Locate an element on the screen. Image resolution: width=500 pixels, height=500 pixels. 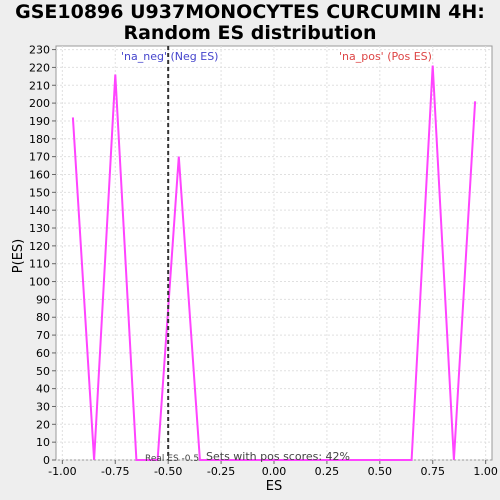
y-tick-label: 20 is located at coordinates (43, 424).